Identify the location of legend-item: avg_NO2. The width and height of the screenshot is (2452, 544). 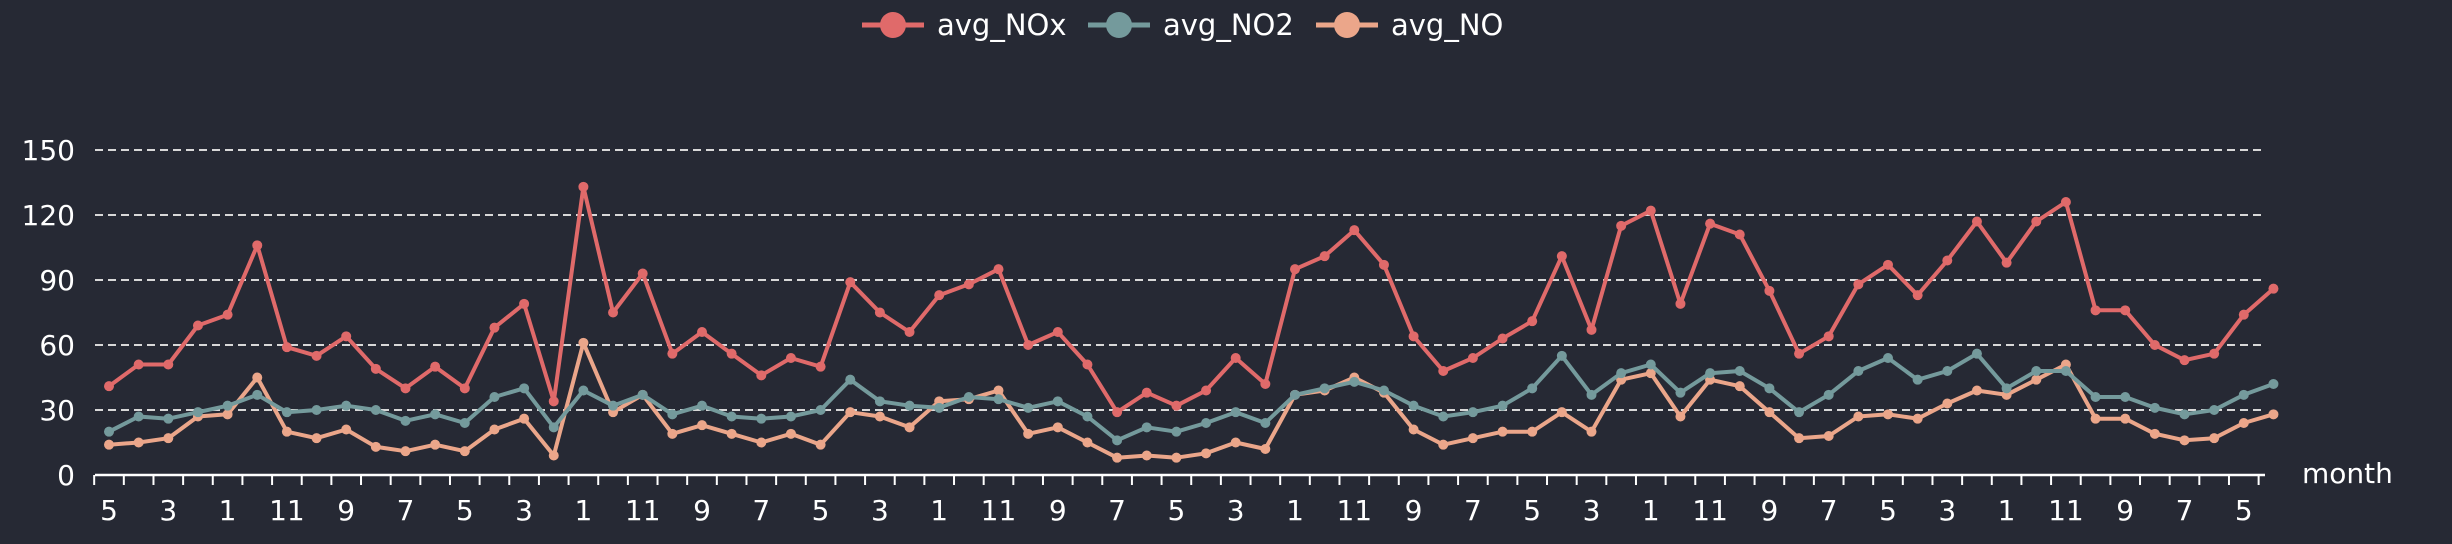
(1191, 25).